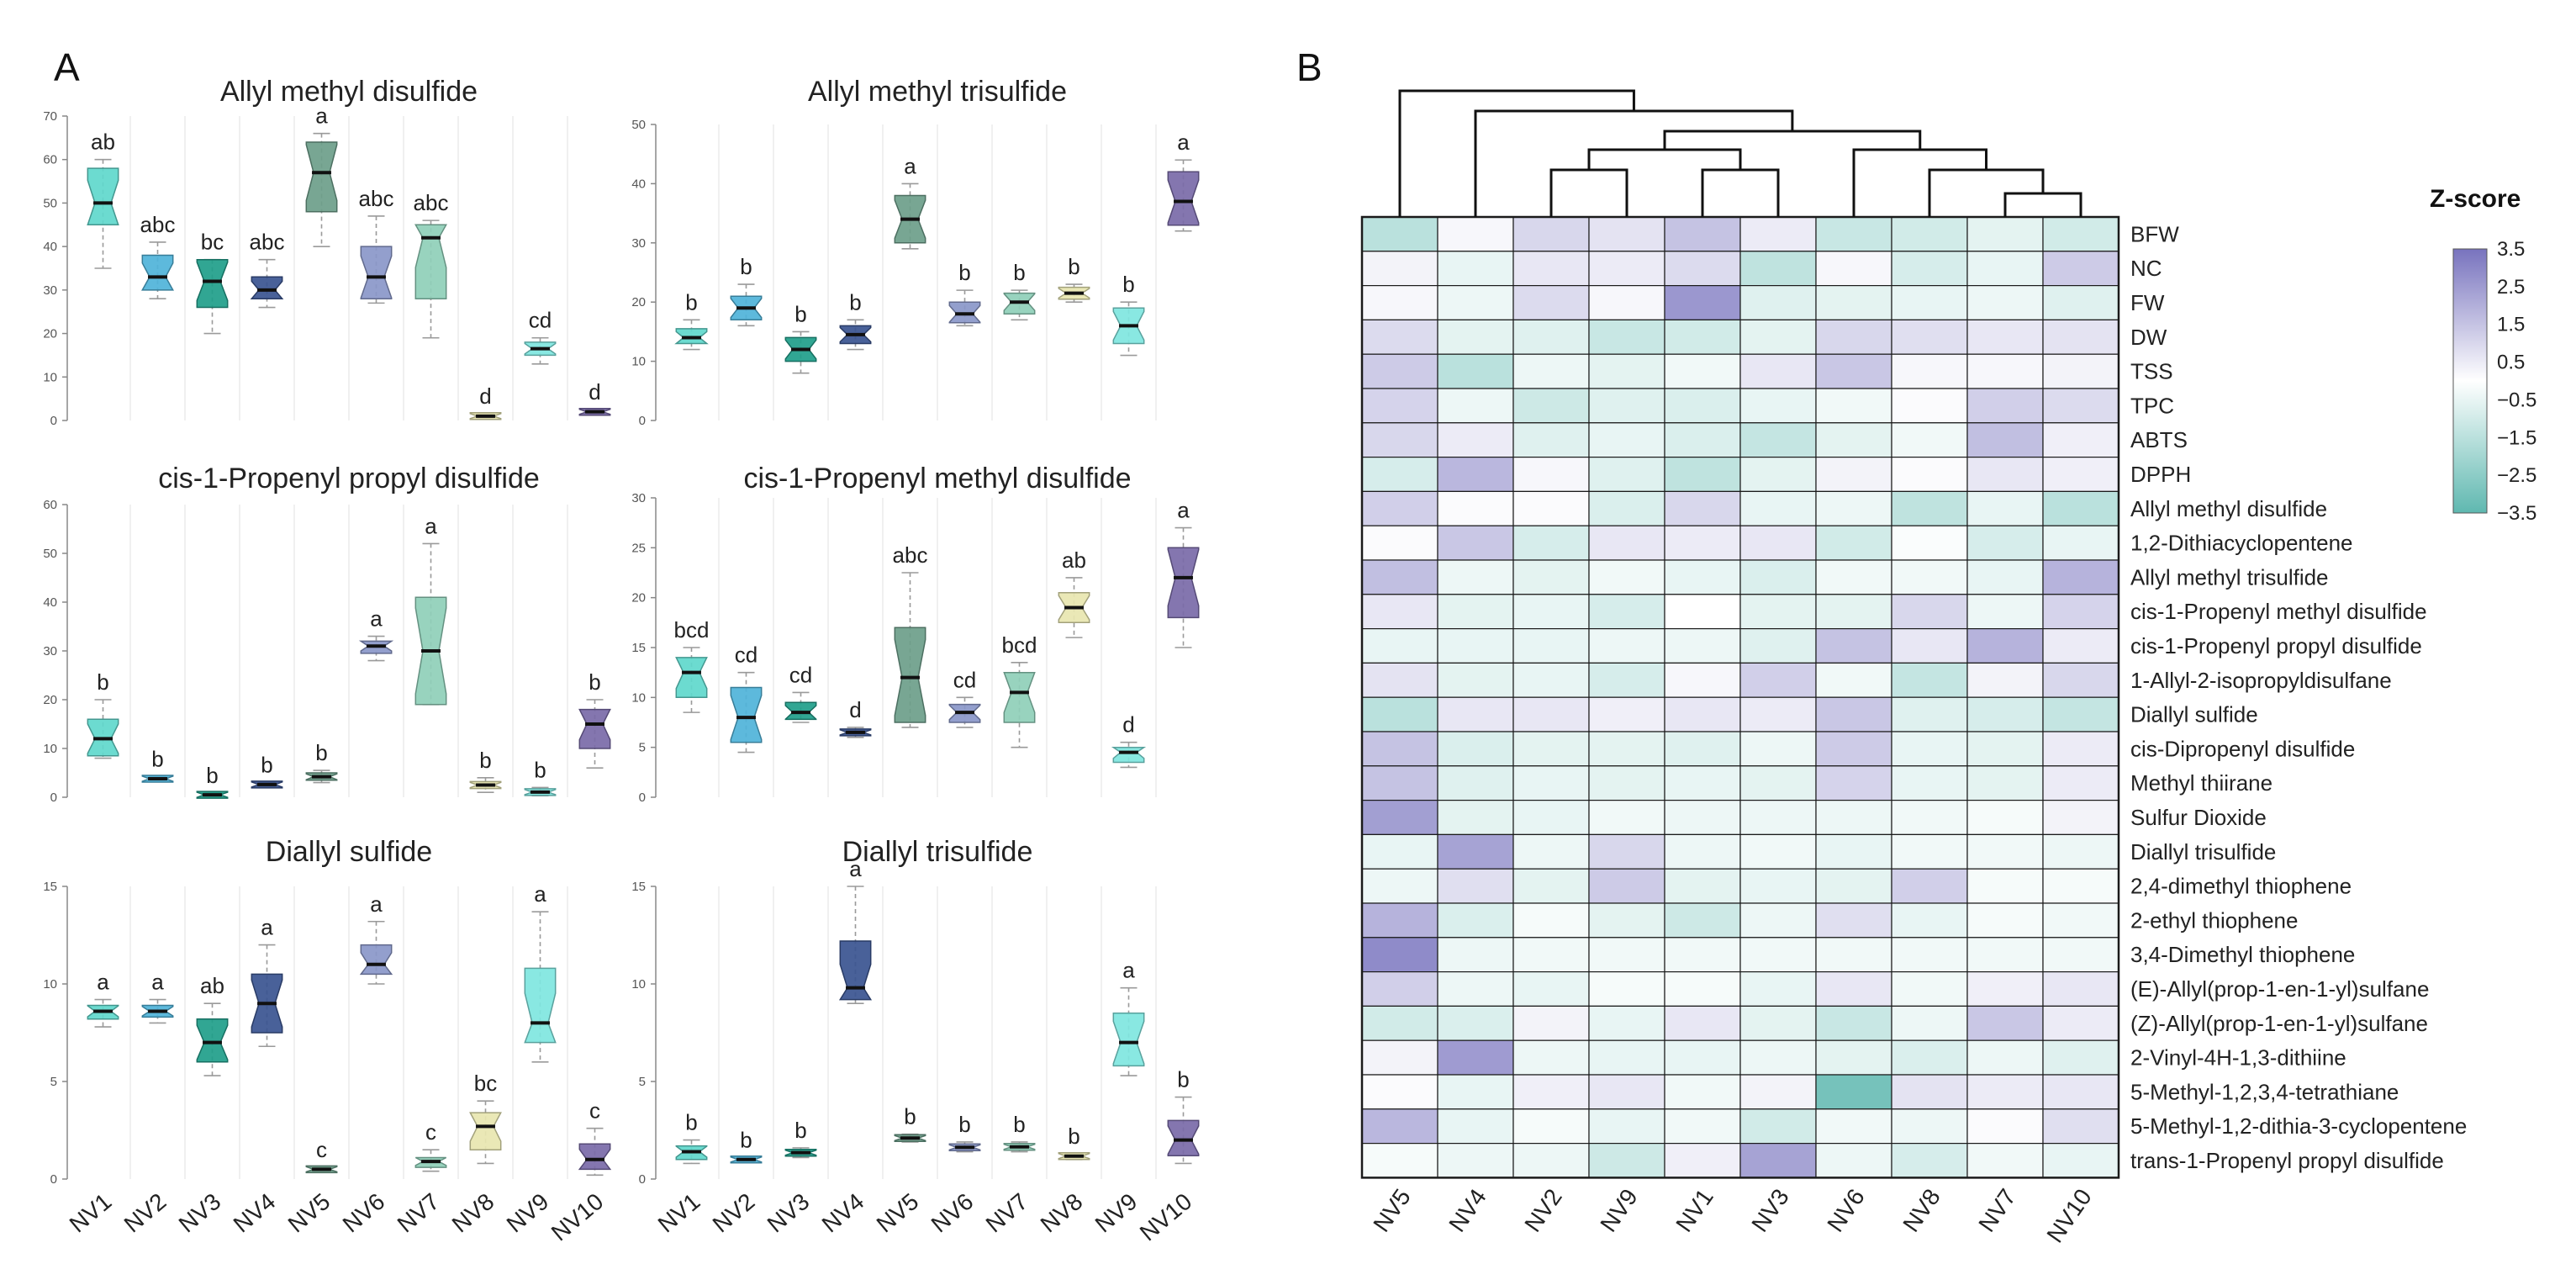 This screenshot has width=2576, height=1285. Describe the element at coordinates (50, 651) in the screenshot. I see `y-tick-label: 30` at that location.